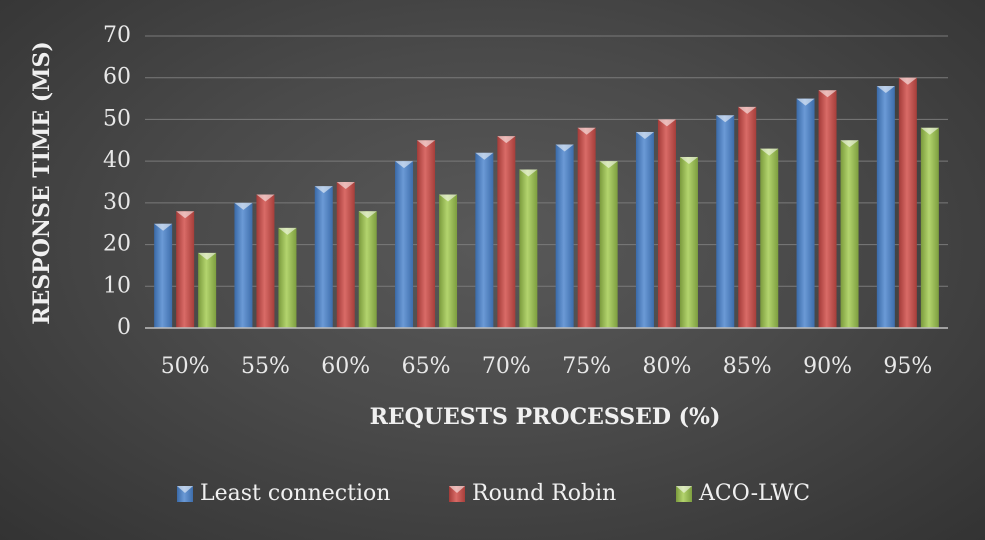 This screenshot has width=985, height=540. Describe the element at coordinates (295, 493) in the screenshot. I see `legend-label: Least connection` at that location.